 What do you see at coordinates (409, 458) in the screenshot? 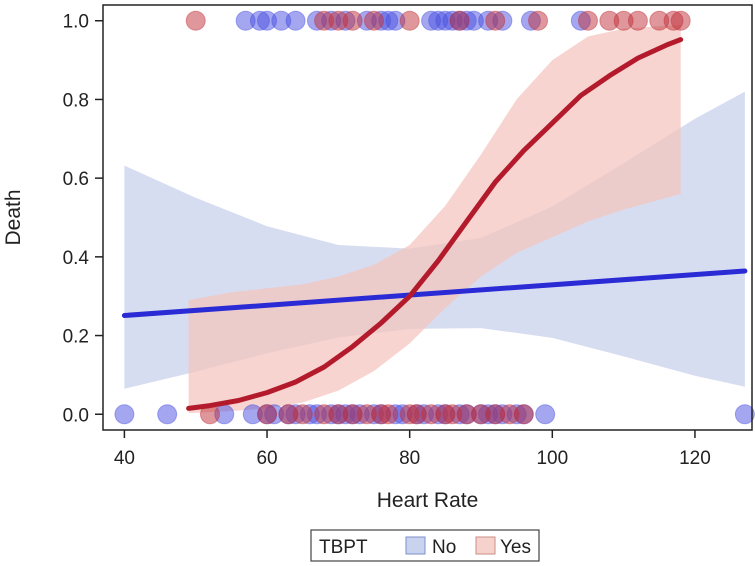
I see `x-tick-label: 80` at bounding box center [409, 458].